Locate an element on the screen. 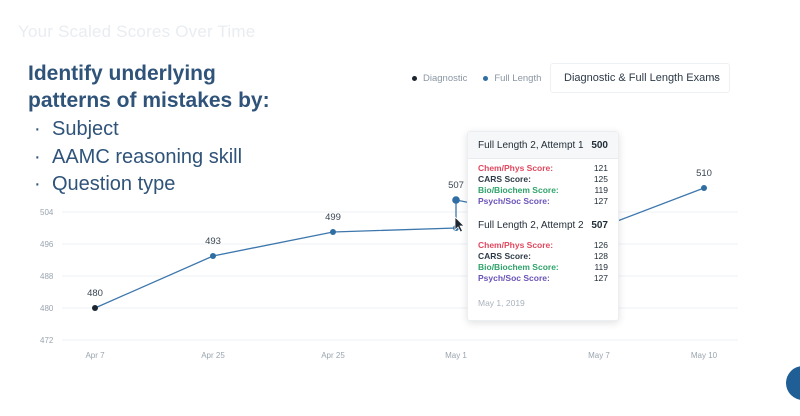  y-tick-label: 472 is located at coordinates (47, 340).